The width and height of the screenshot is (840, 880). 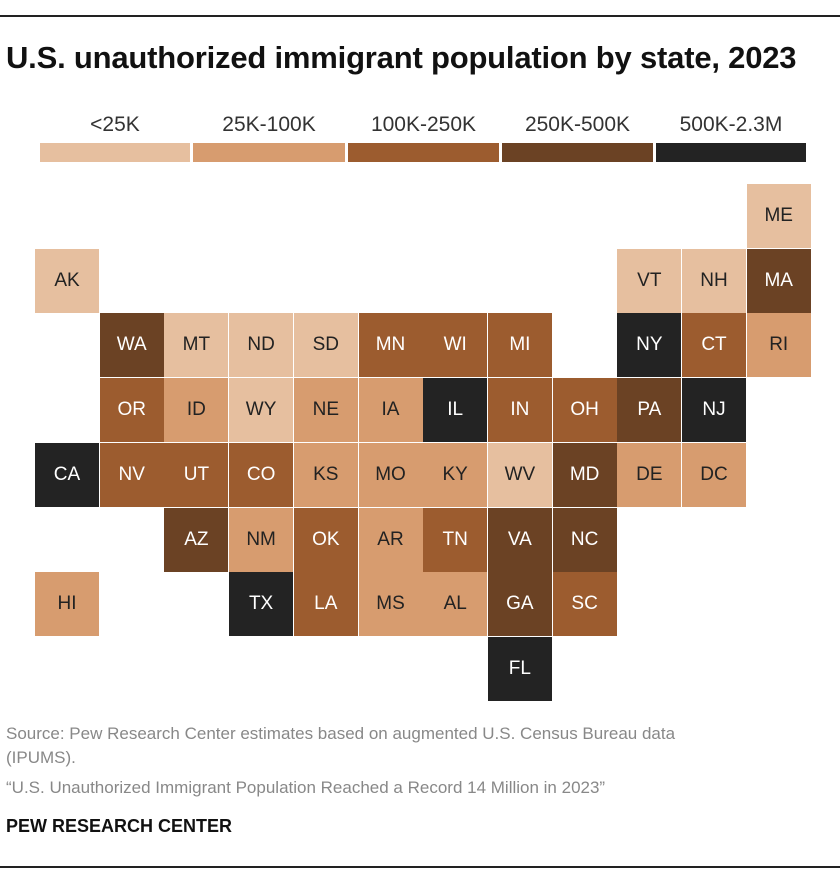 I want to click on state-tile-nj: NJ, so click(x=714, y=410).